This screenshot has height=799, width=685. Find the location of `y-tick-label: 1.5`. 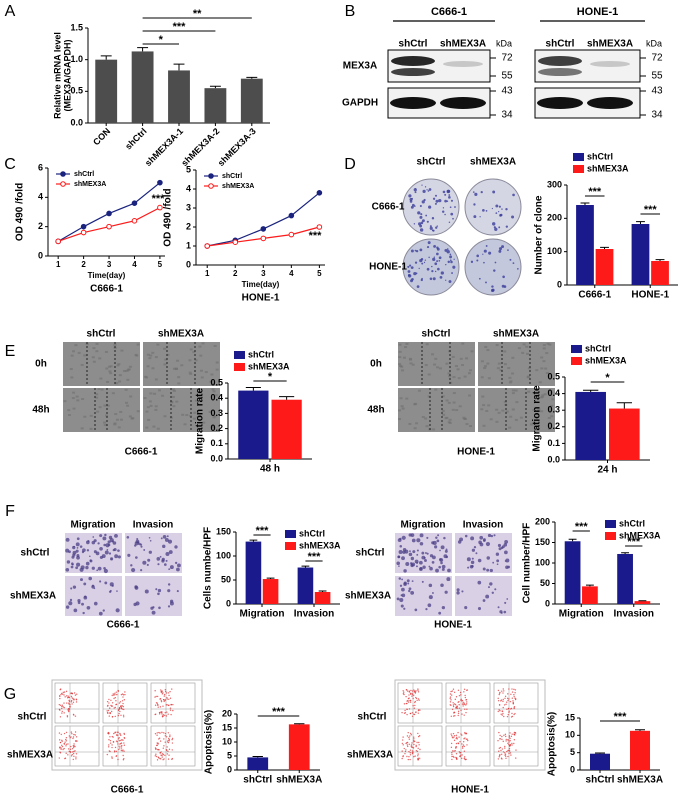

y-tick-label: 1.5 is located at coordinates (76, 27).